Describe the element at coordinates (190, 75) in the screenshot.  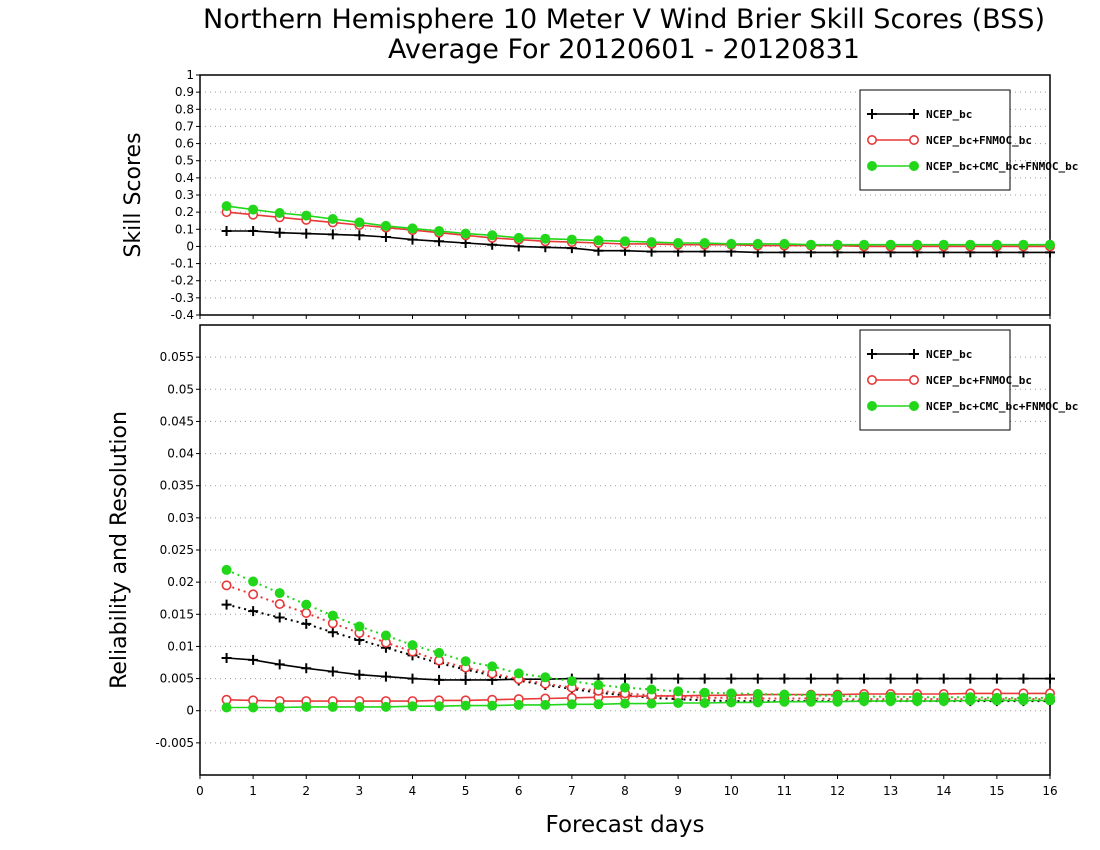
I see `y-tick-label: 1` at that location.